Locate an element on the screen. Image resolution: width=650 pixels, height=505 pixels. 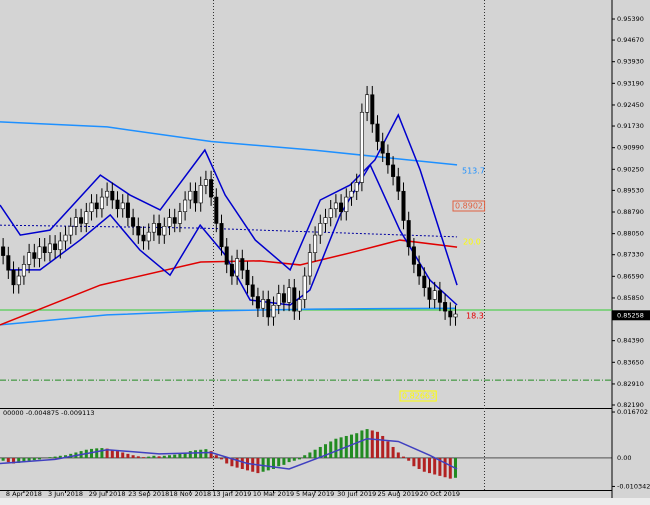
signal-line is located at coordinates (229, 453).